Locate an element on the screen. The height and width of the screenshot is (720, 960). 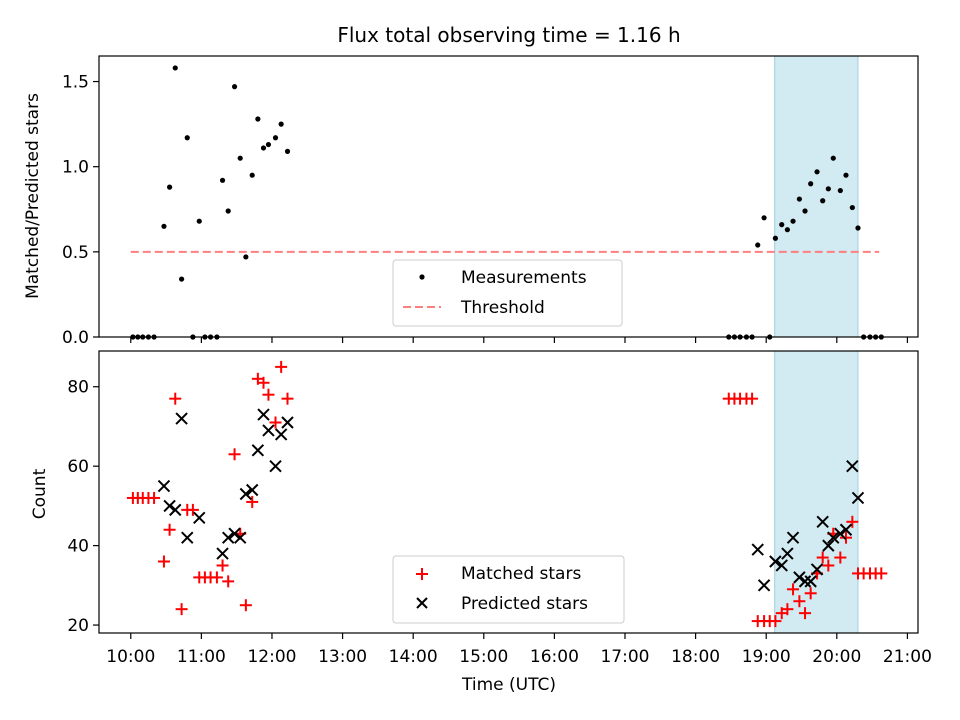
top-observing-span is located at coordinates (816, 196).